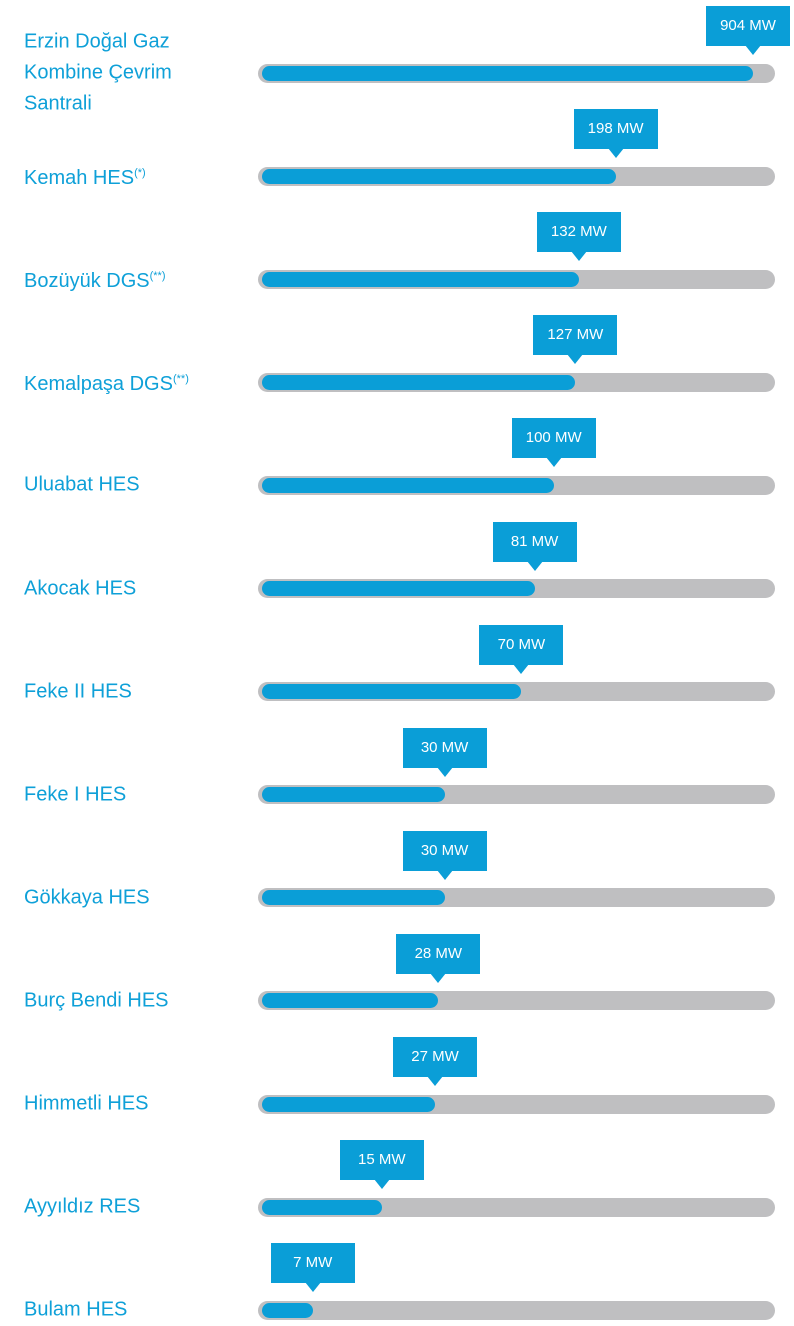 Image resolution: width=794 pixels, height=1326 pixels. I want to click on category-name: Akocak HES, so click(80, 588).